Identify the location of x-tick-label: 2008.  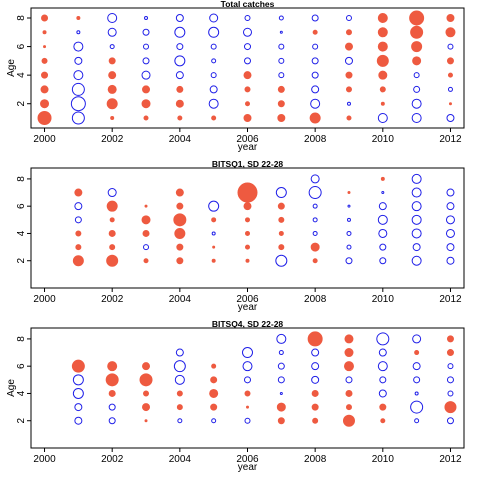
(315, 139).